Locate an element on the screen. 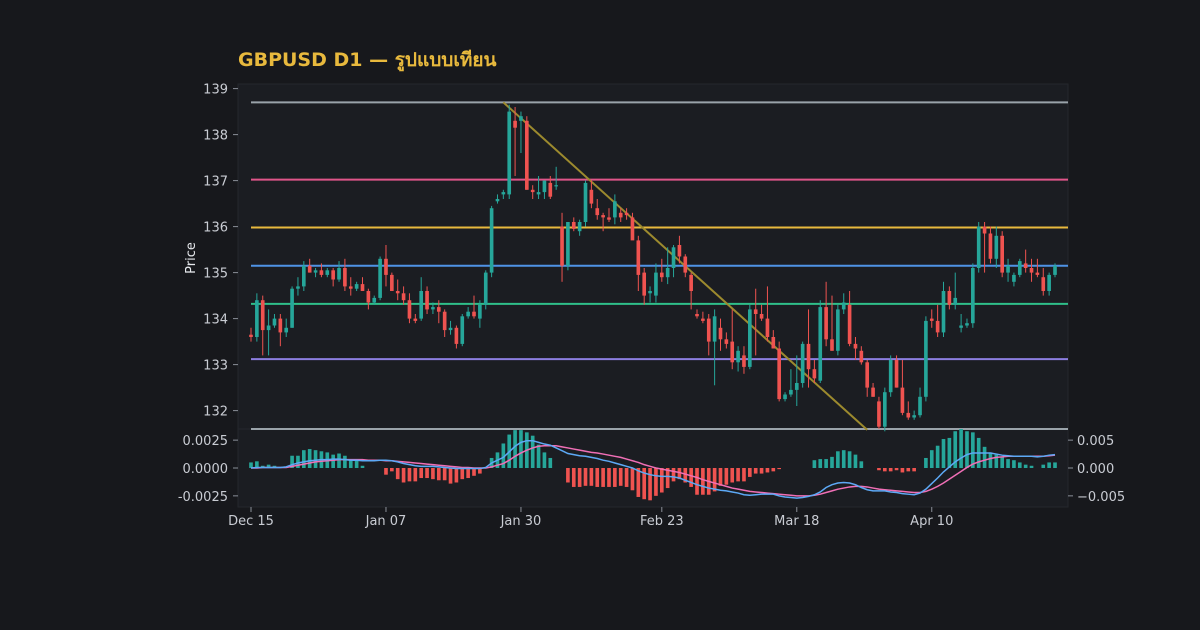 The image size is (1200, 630). price-tick-label: 136 is located at coordinates (215, 228).